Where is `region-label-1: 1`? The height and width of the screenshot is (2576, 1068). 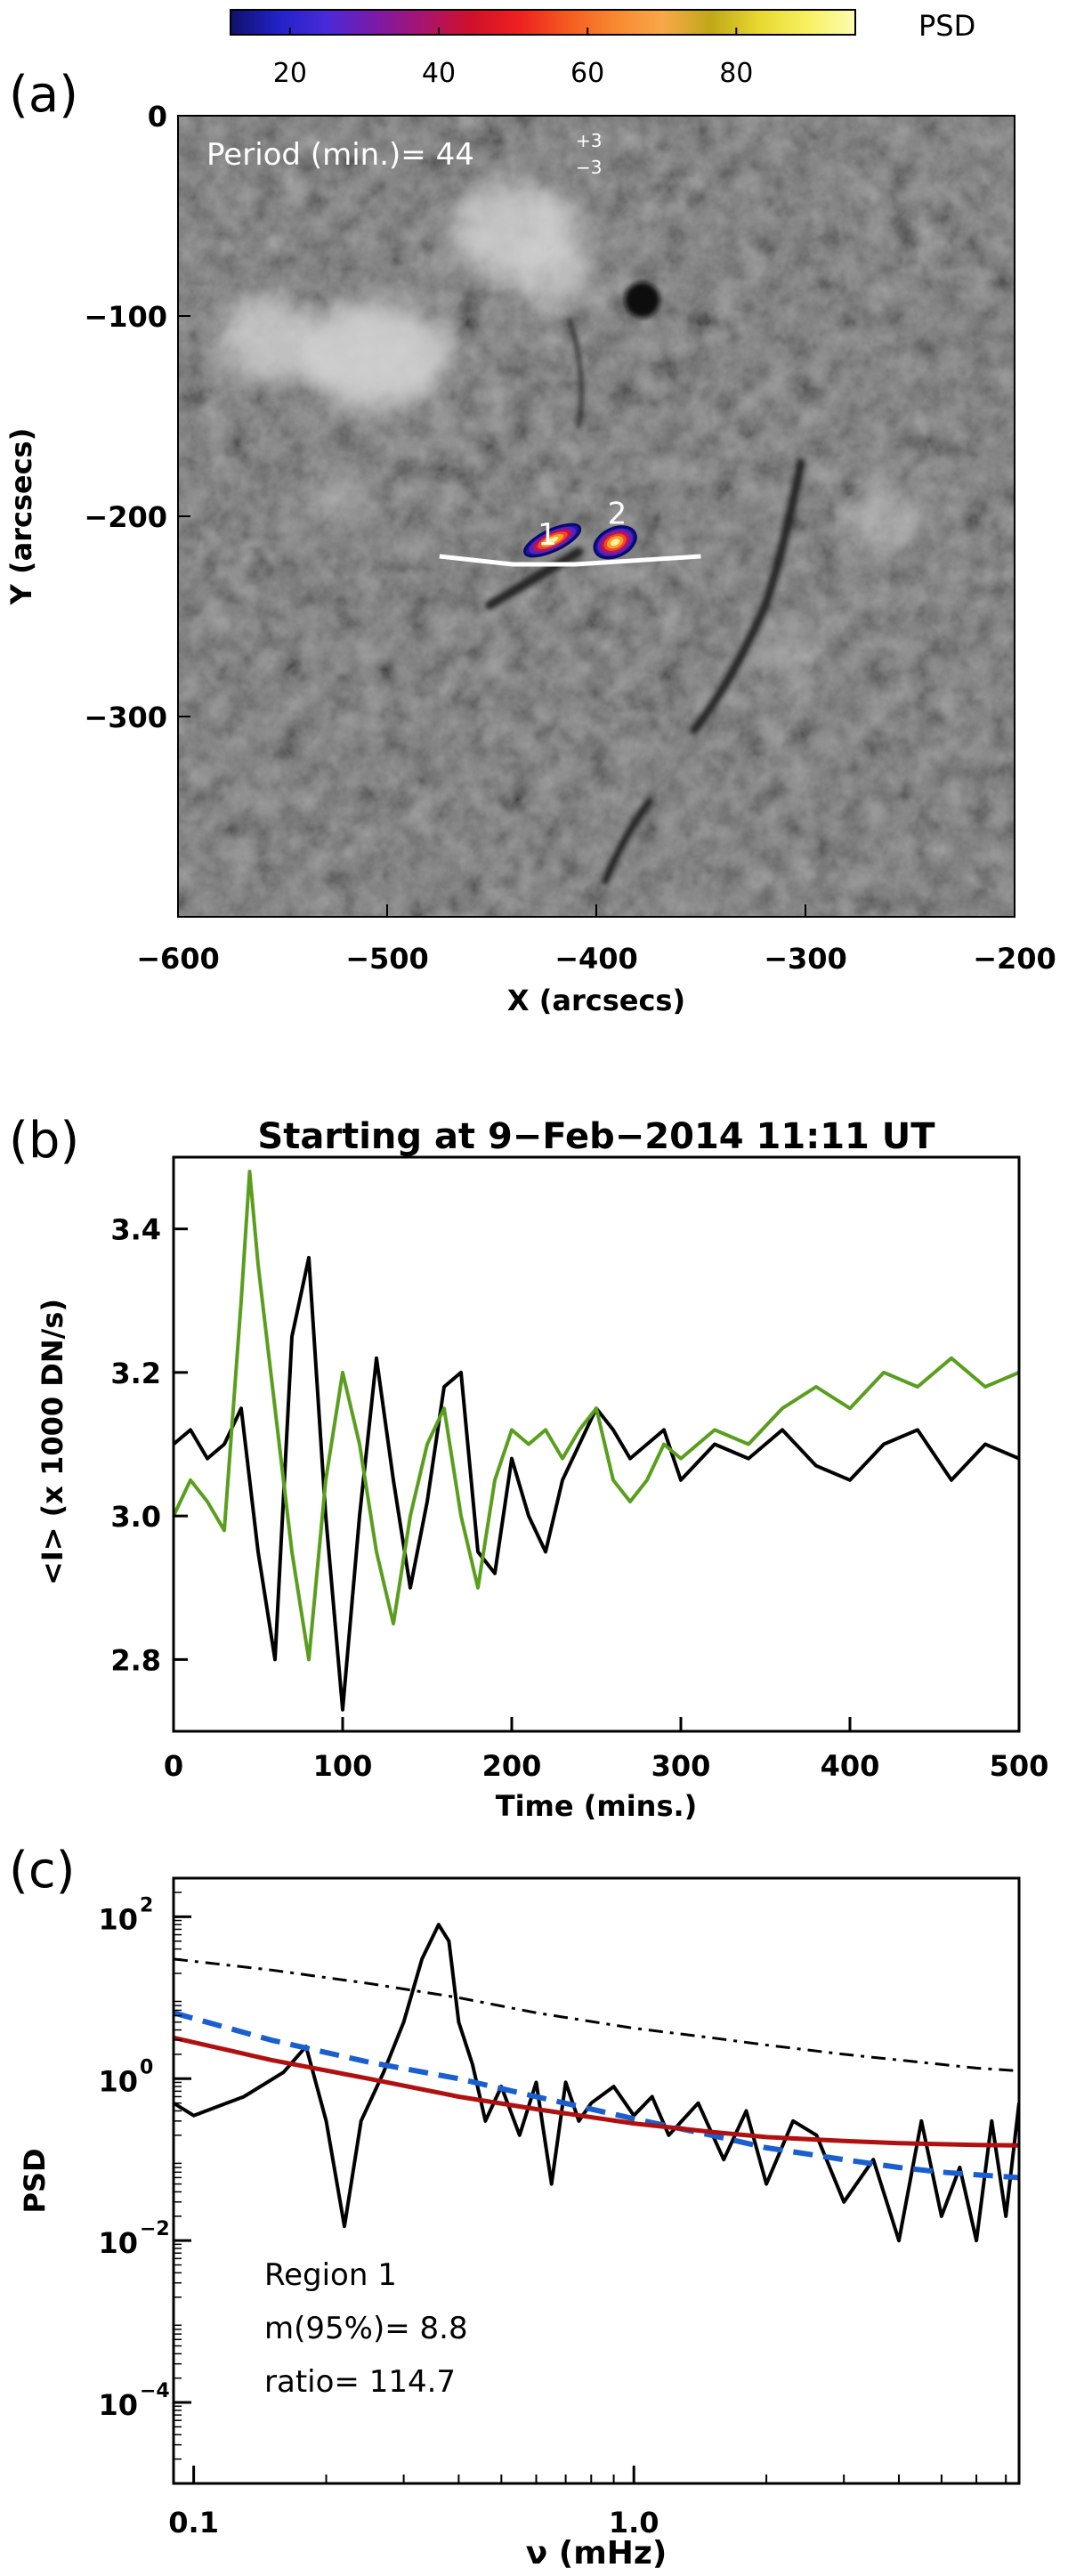 region-label-1: 1 is located at coordinates (547, 535).